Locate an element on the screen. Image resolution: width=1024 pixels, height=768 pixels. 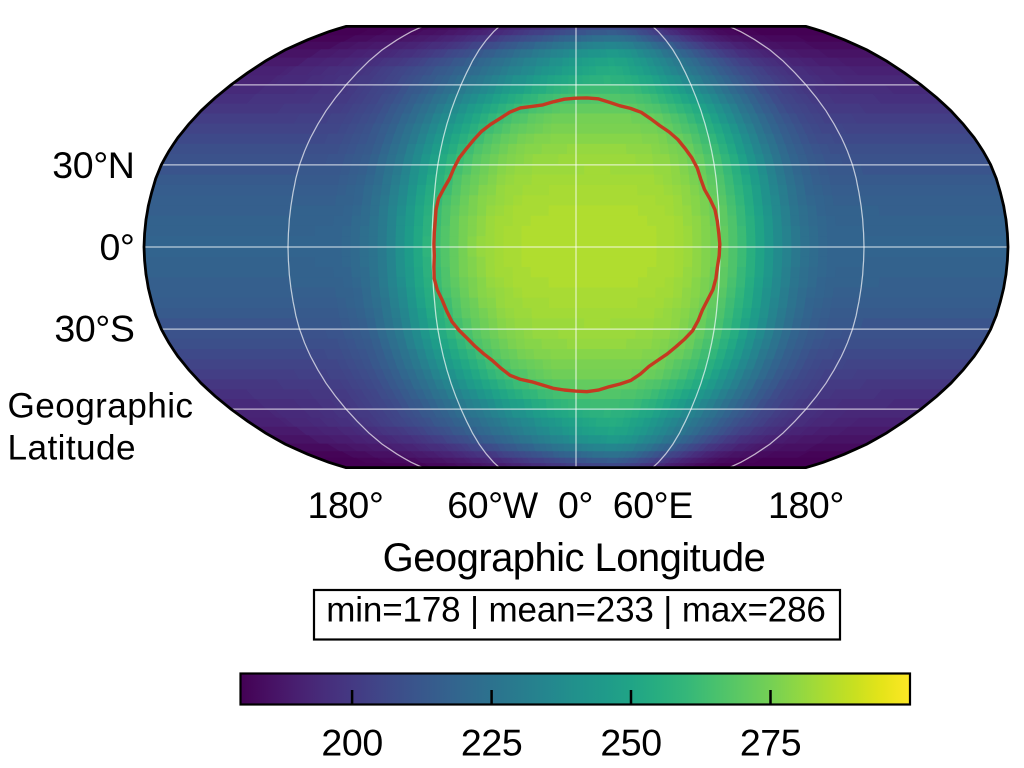
svg-text: 200 is located at coordinates (351, 743).